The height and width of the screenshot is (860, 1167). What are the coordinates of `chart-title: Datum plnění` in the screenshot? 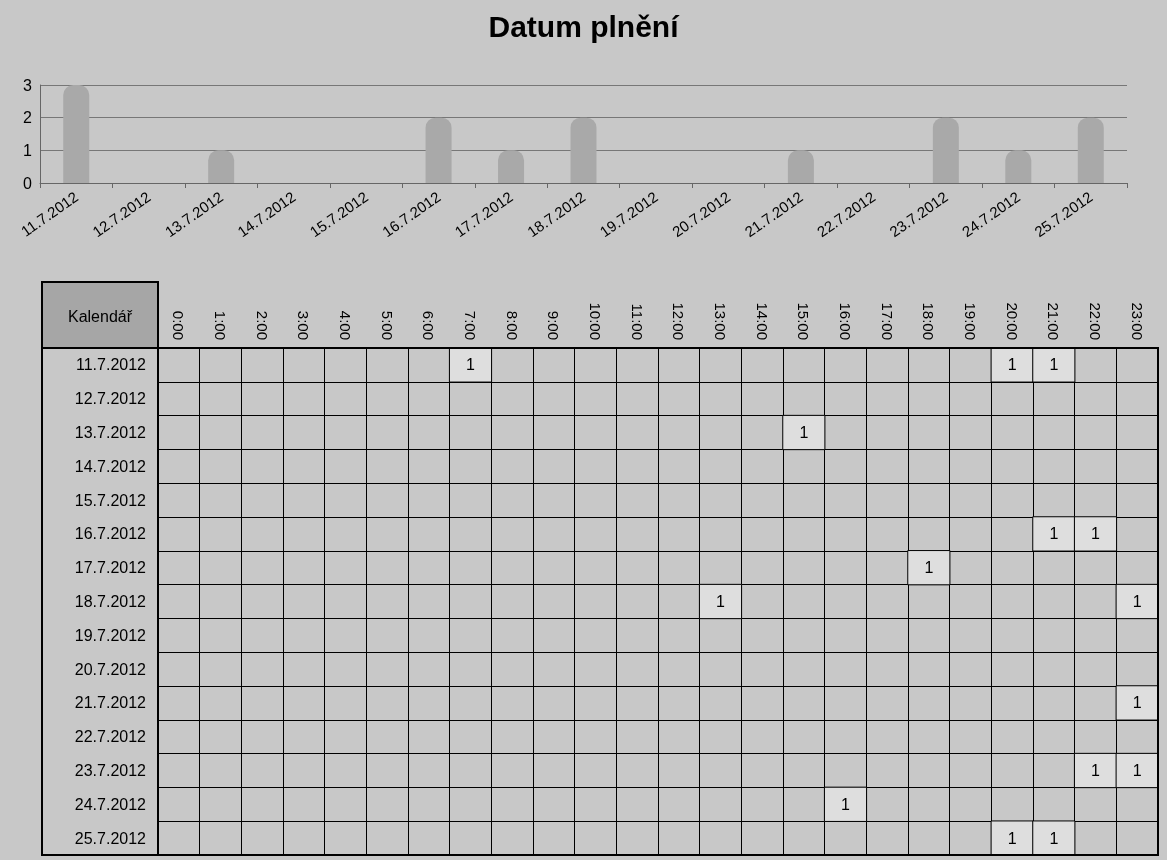 It's located at (584, 26).